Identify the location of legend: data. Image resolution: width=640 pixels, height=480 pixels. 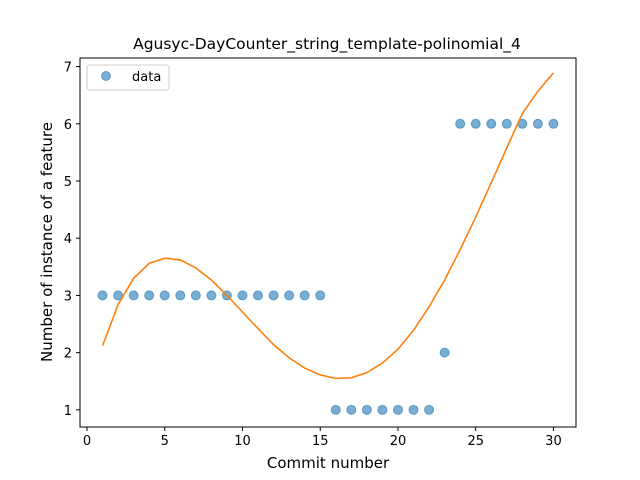
(128, 77).